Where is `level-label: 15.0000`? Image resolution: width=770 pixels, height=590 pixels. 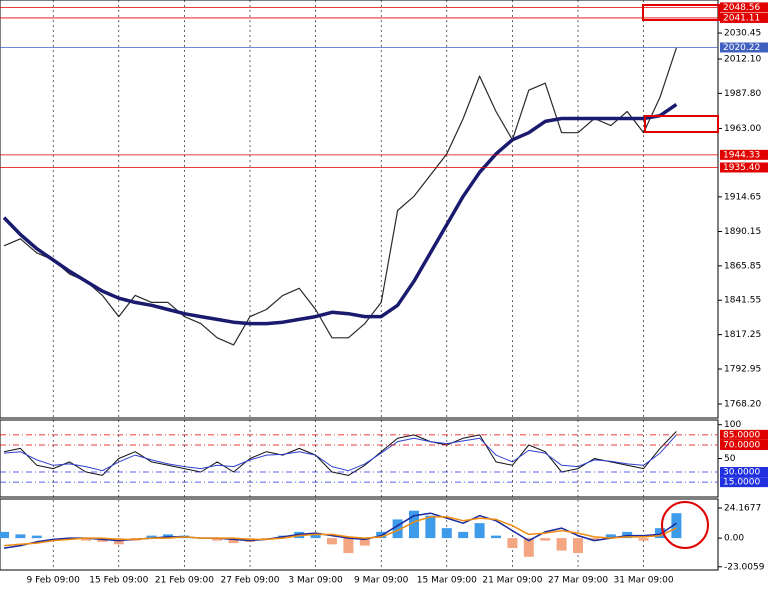 level-label: 15.0000 is located at coordinates (741, 483).